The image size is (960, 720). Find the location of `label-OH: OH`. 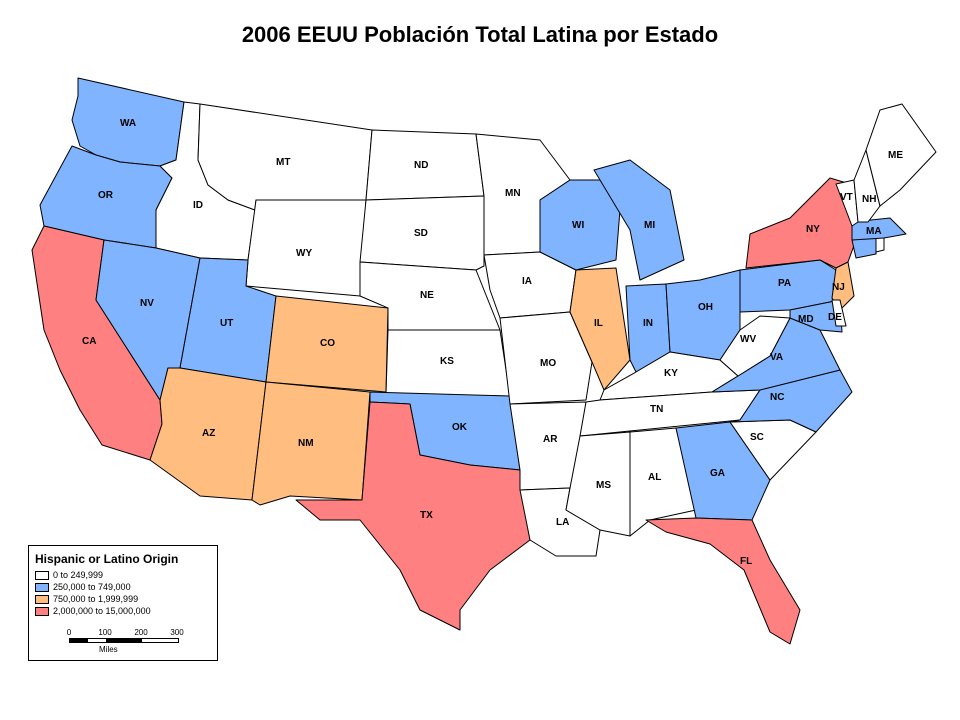

label-OH: OH is located at coordinates (705, 307).